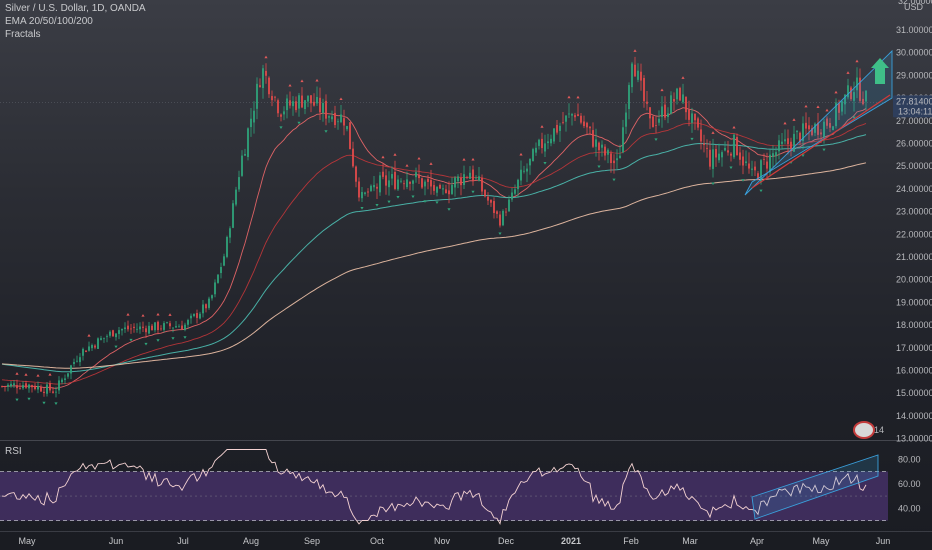 The height and width of the screenshot is (550, 932). What do you see at coordinates (49, 21) in the screenshot?
I see `ema-legend: EMA 20/50/100/200` at bounding box center [49, 21].